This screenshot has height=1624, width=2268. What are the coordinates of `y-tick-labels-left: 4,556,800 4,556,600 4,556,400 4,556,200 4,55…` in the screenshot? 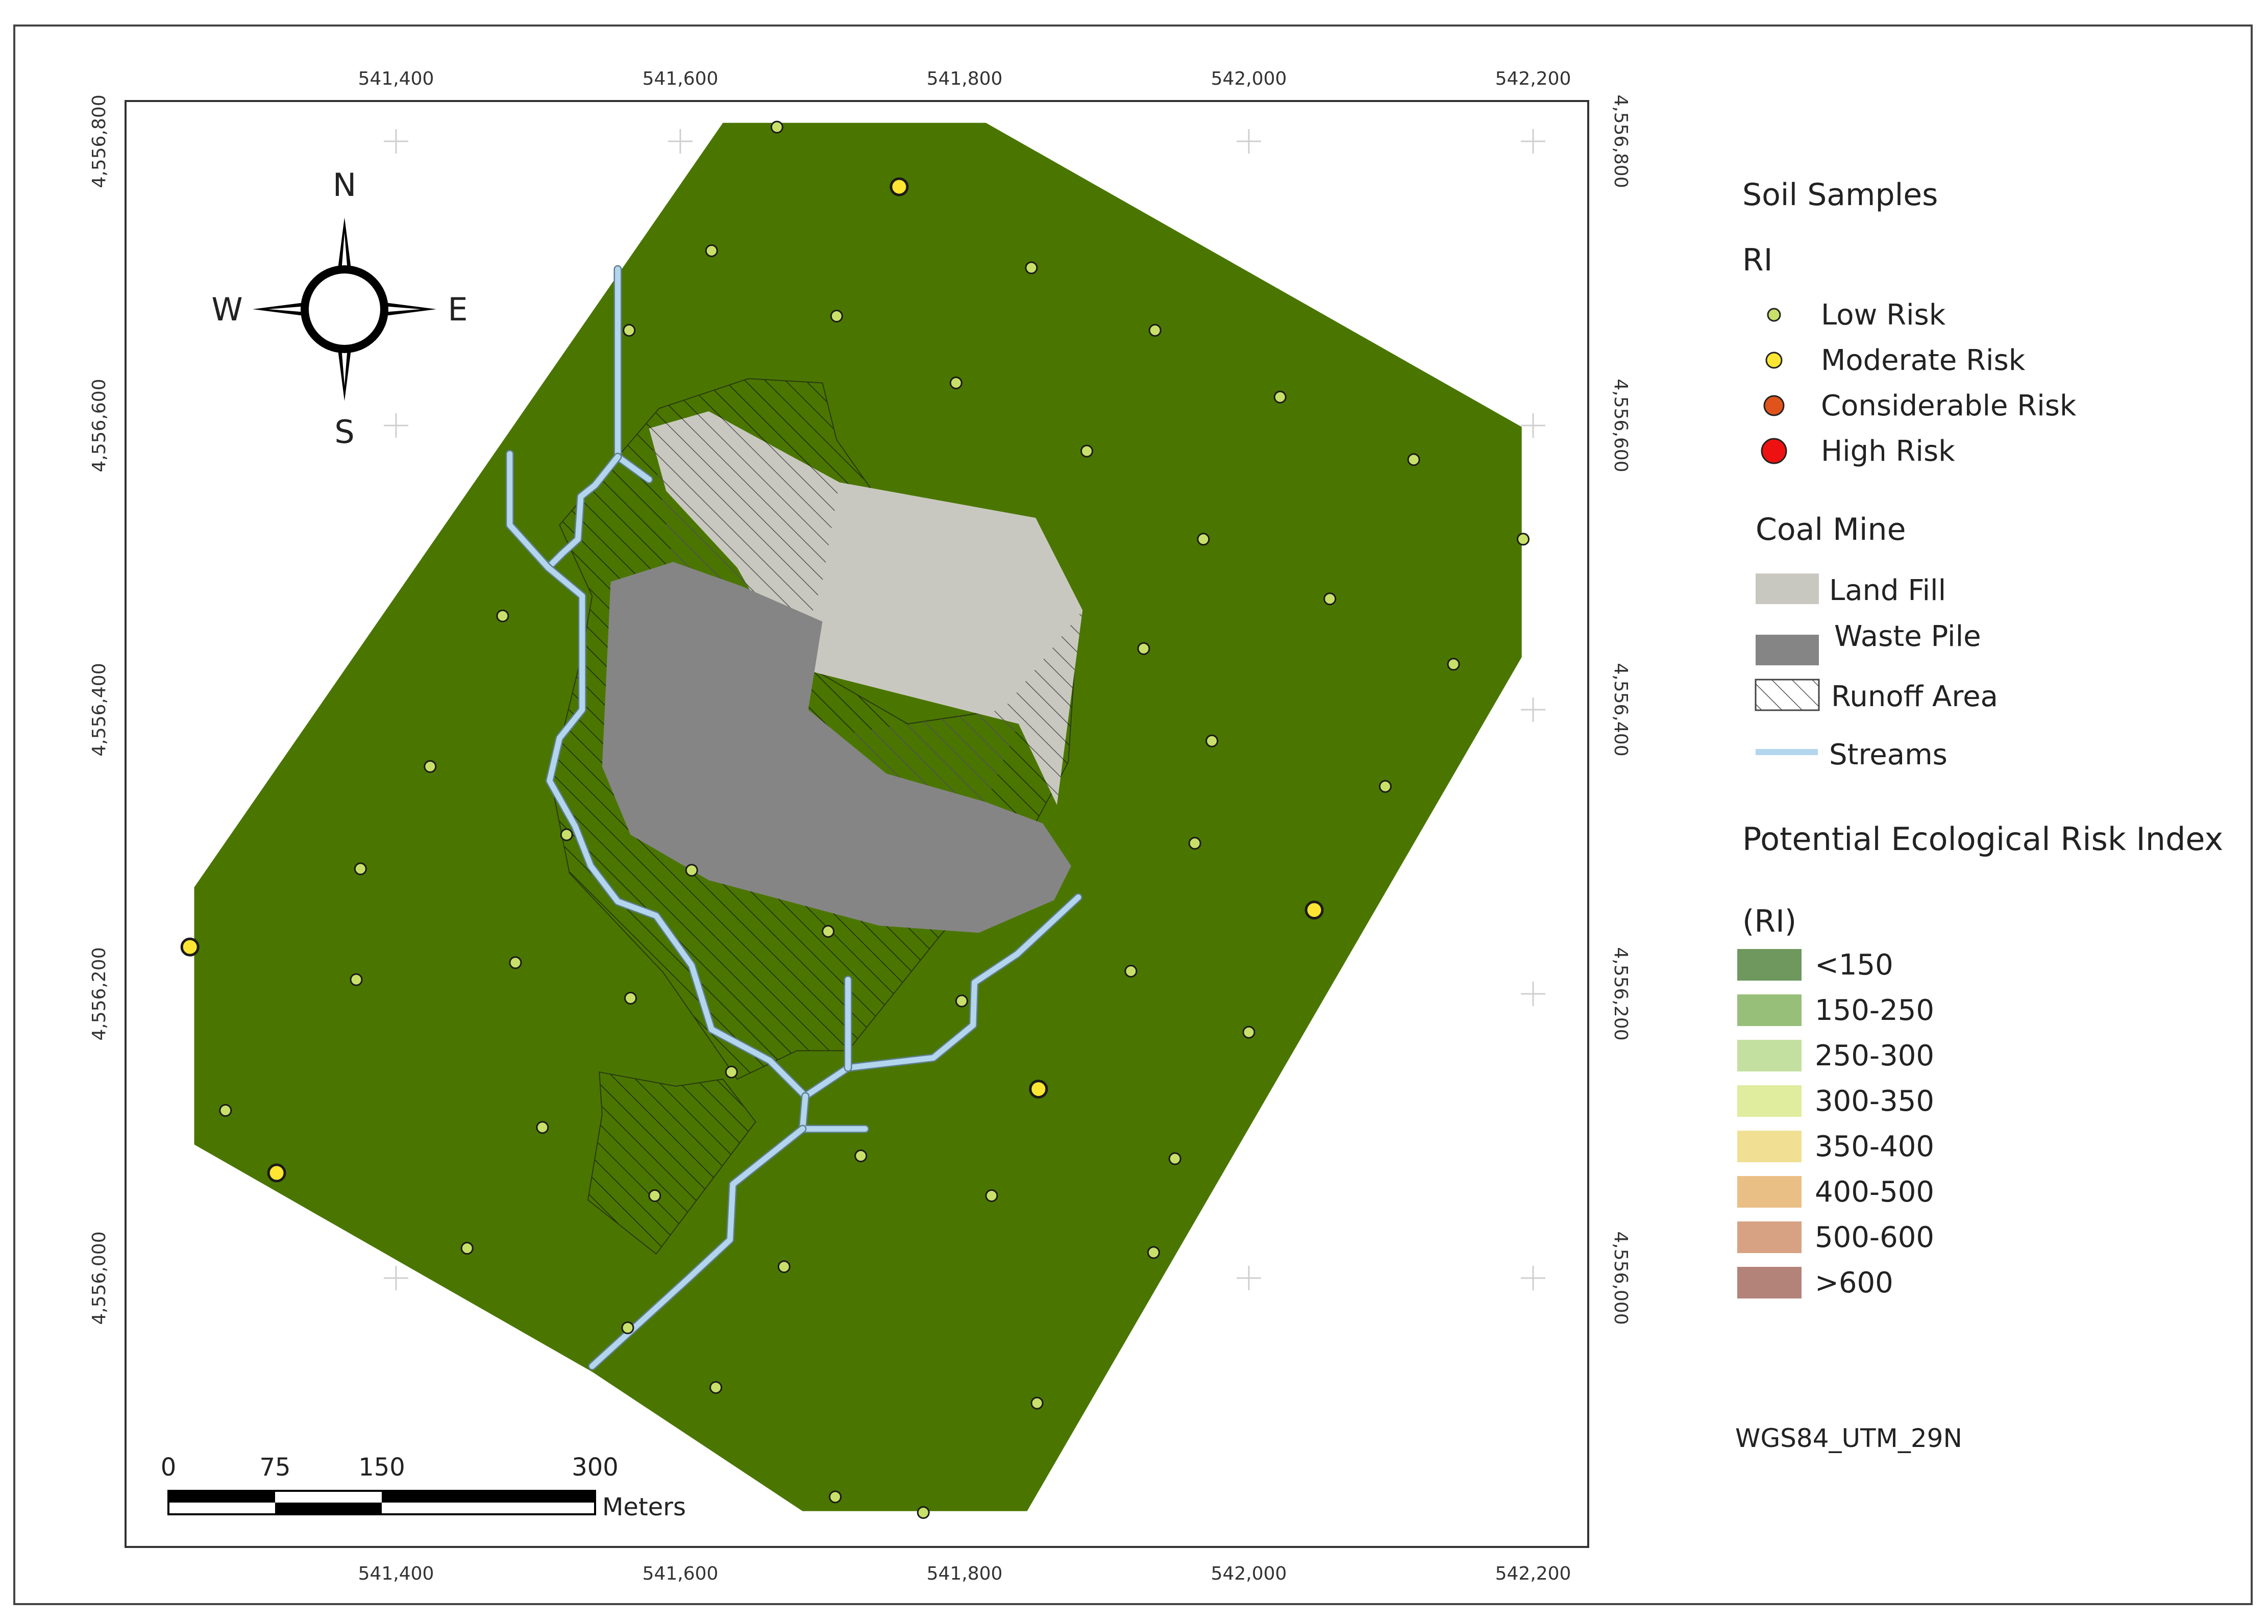 It's located at (99, 710).